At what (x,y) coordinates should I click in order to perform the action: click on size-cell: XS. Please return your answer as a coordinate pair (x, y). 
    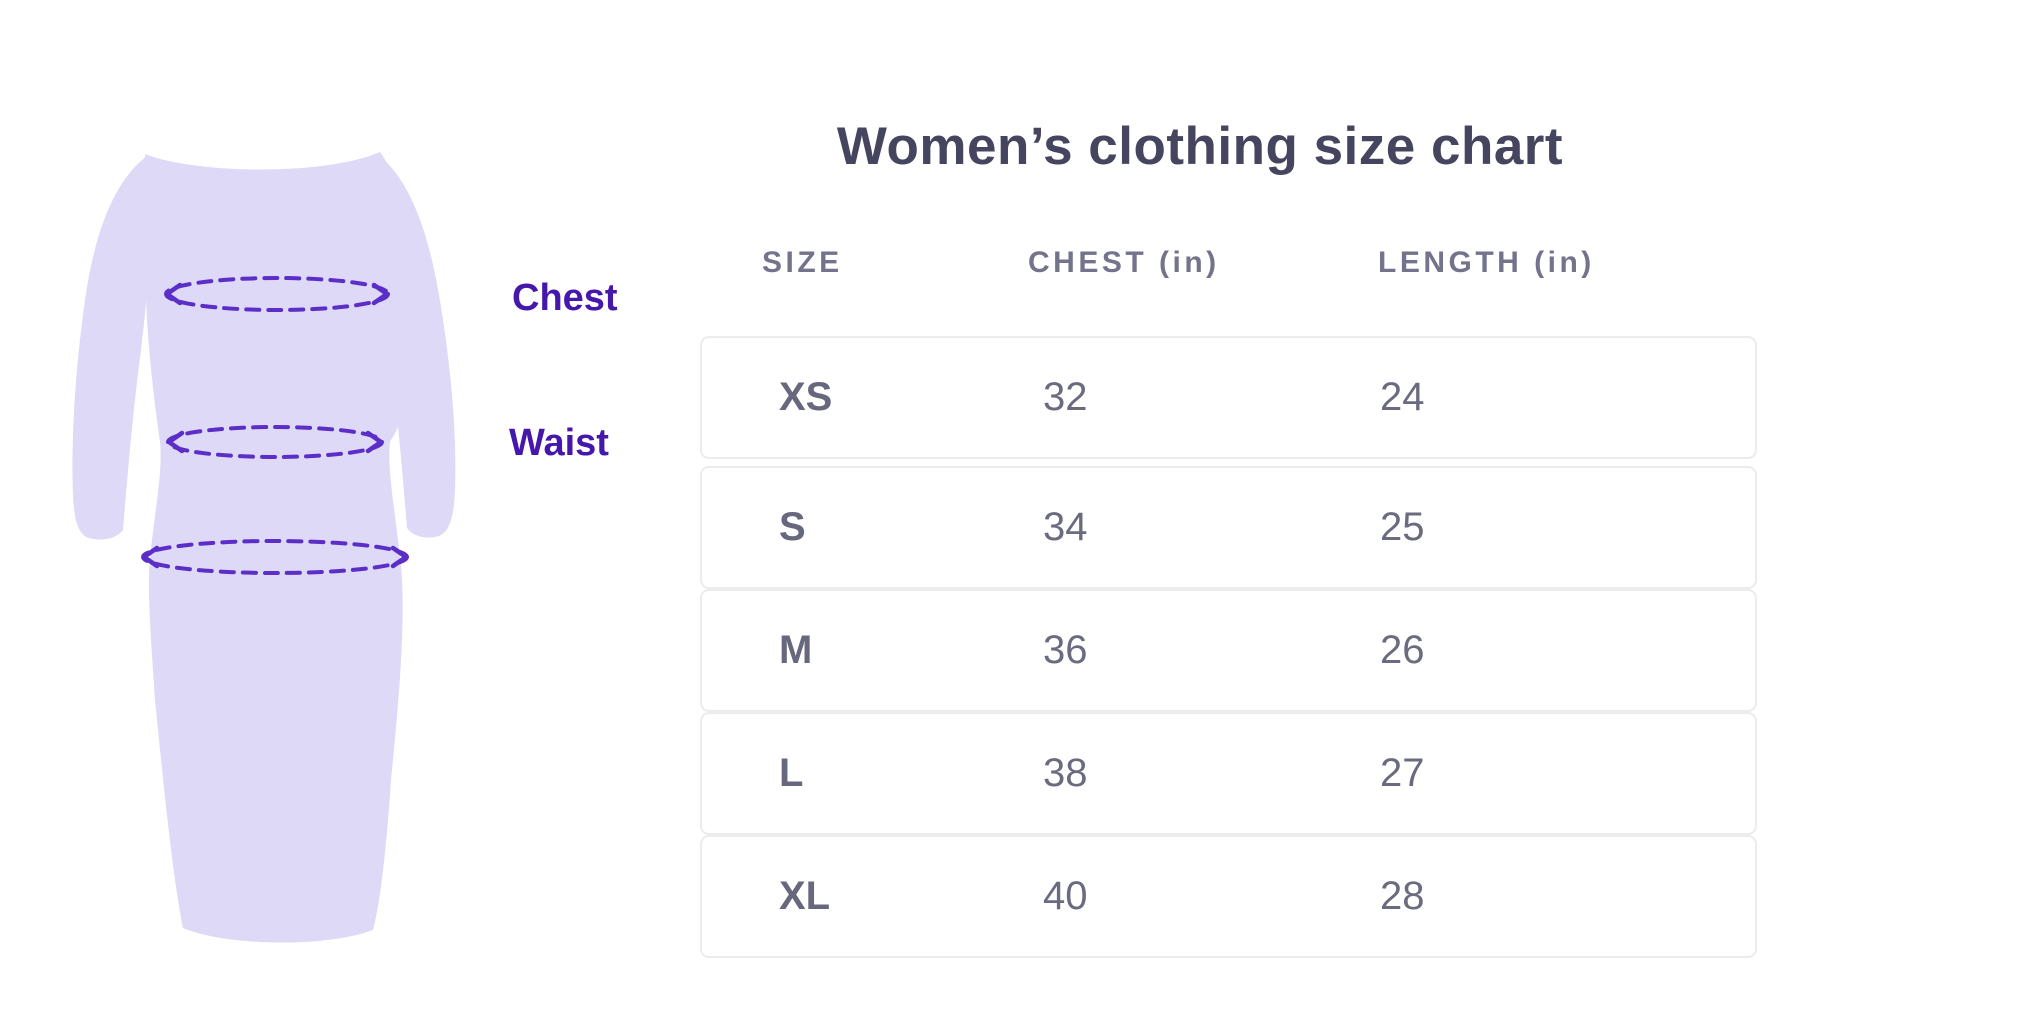
    Looking at the image, I should click on (806, 397).